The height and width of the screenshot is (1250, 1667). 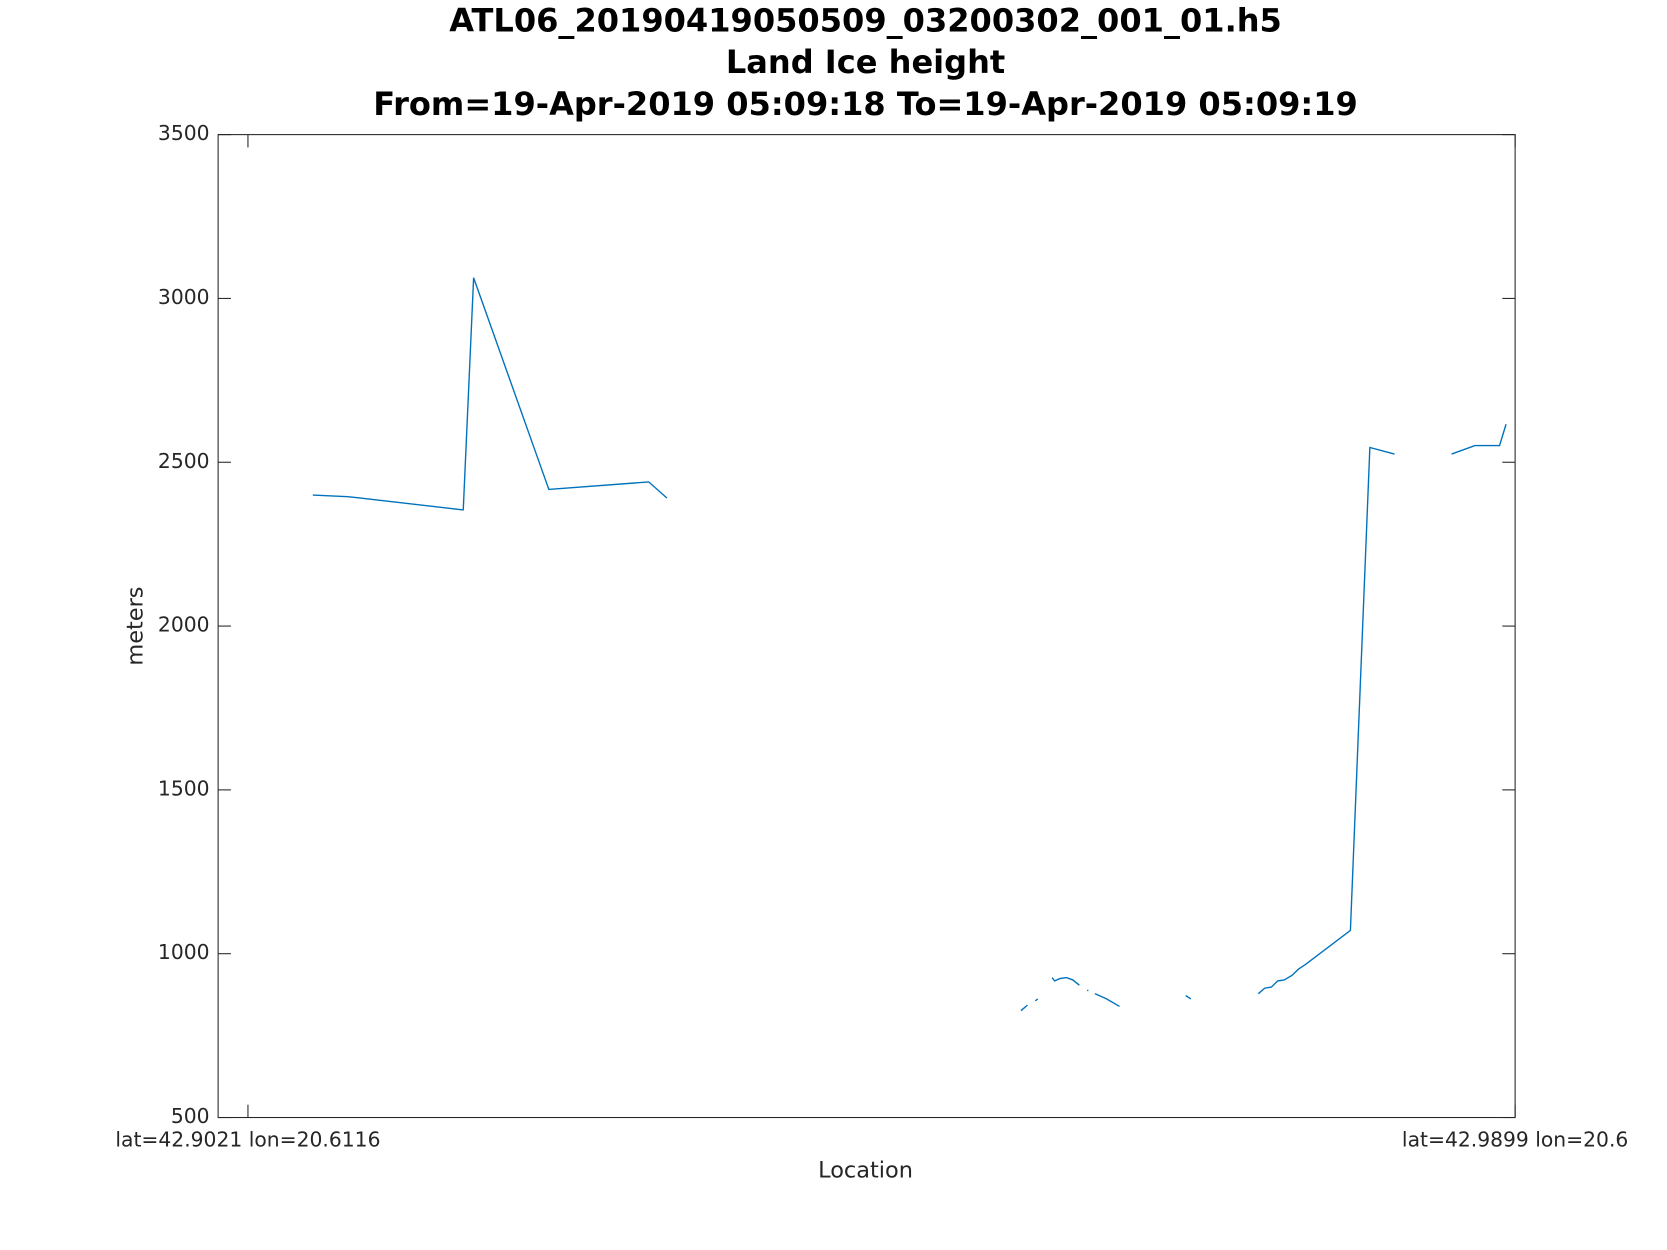 I want to click on y-tick-label: 3500, so click(x=184, y=133).